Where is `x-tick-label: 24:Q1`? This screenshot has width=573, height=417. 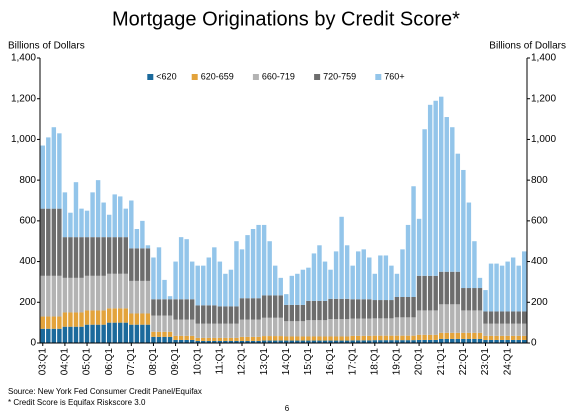
x-tick-label: 24:Q1 is located at coordinates (507, 362).